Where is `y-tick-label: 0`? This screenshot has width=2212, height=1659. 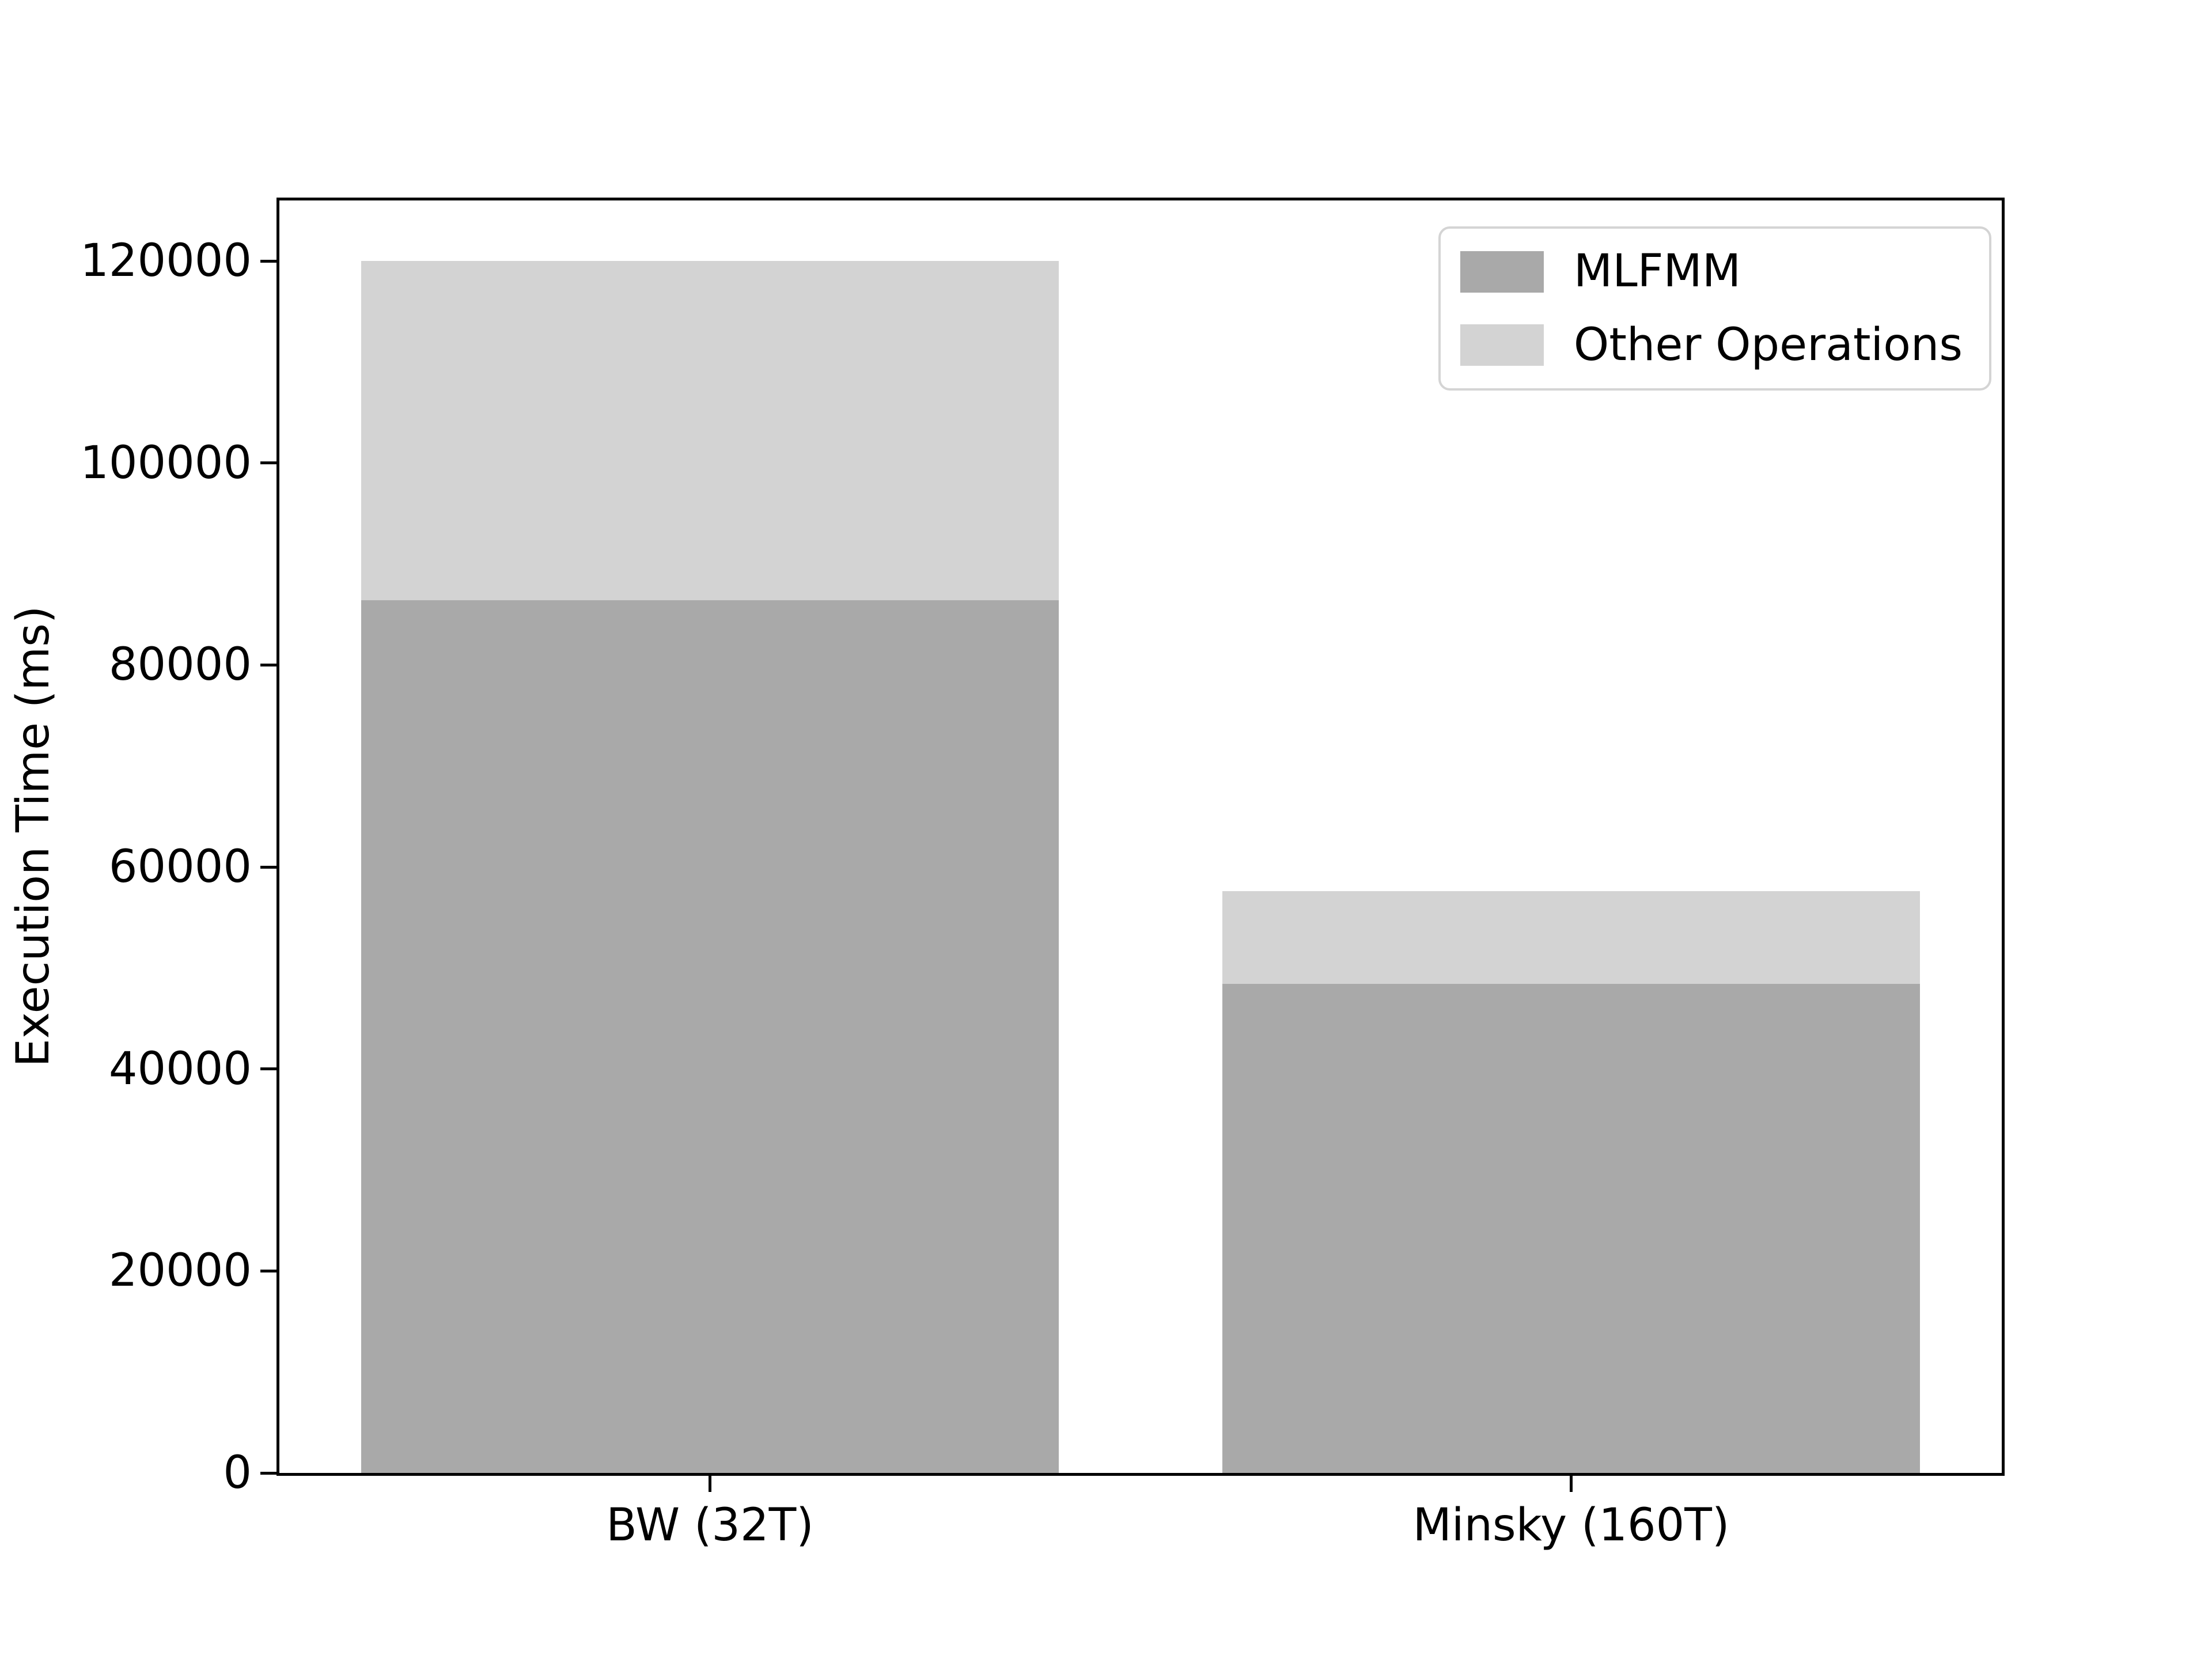 y-tick-label: 0 is located at coordinates (237, 1473).